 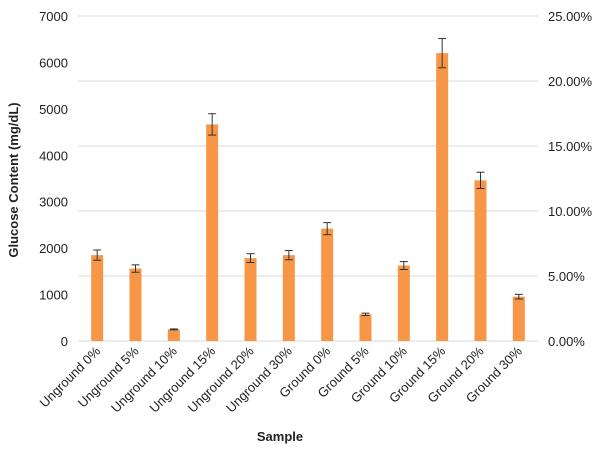 I want to click on y2-tick-label: 5.00%, so click(x=566, y=276).